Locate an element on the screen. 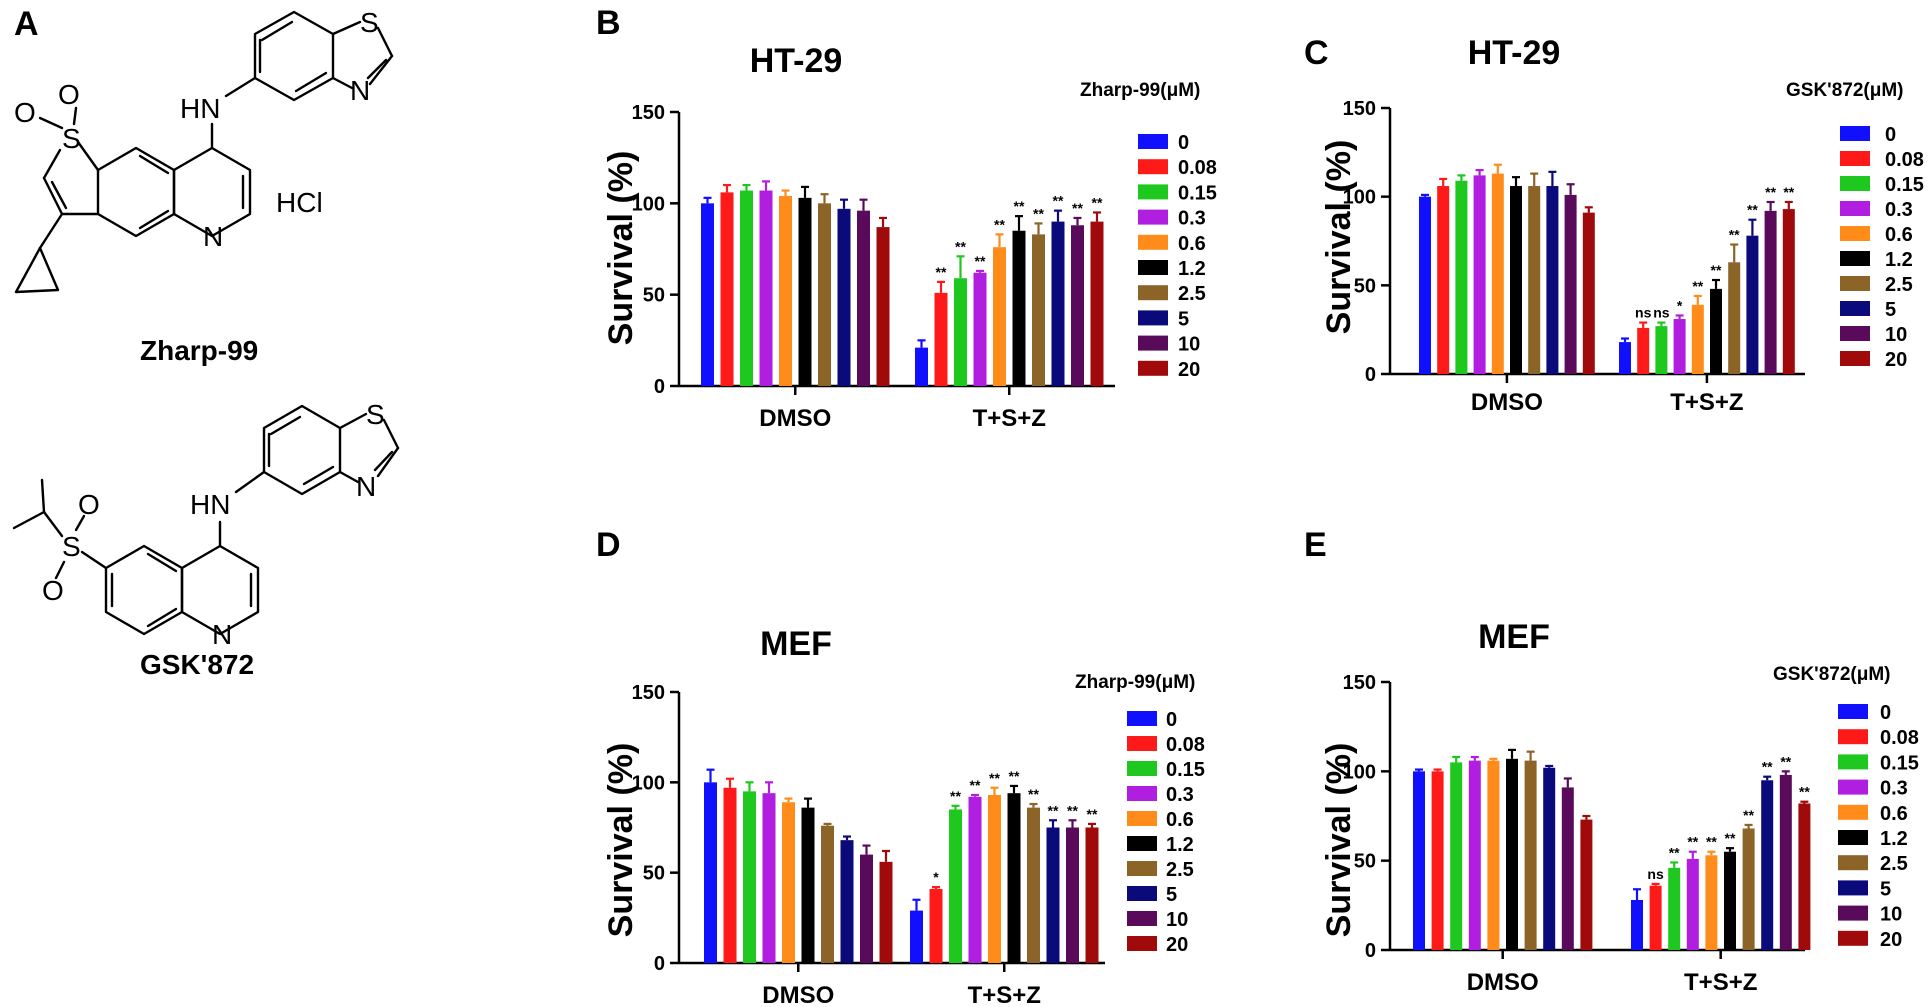 Image resolution: width=1931 pixels, height=1007 pixels. gsk872-sulfone-s: S is located at coordinates (71, 546).